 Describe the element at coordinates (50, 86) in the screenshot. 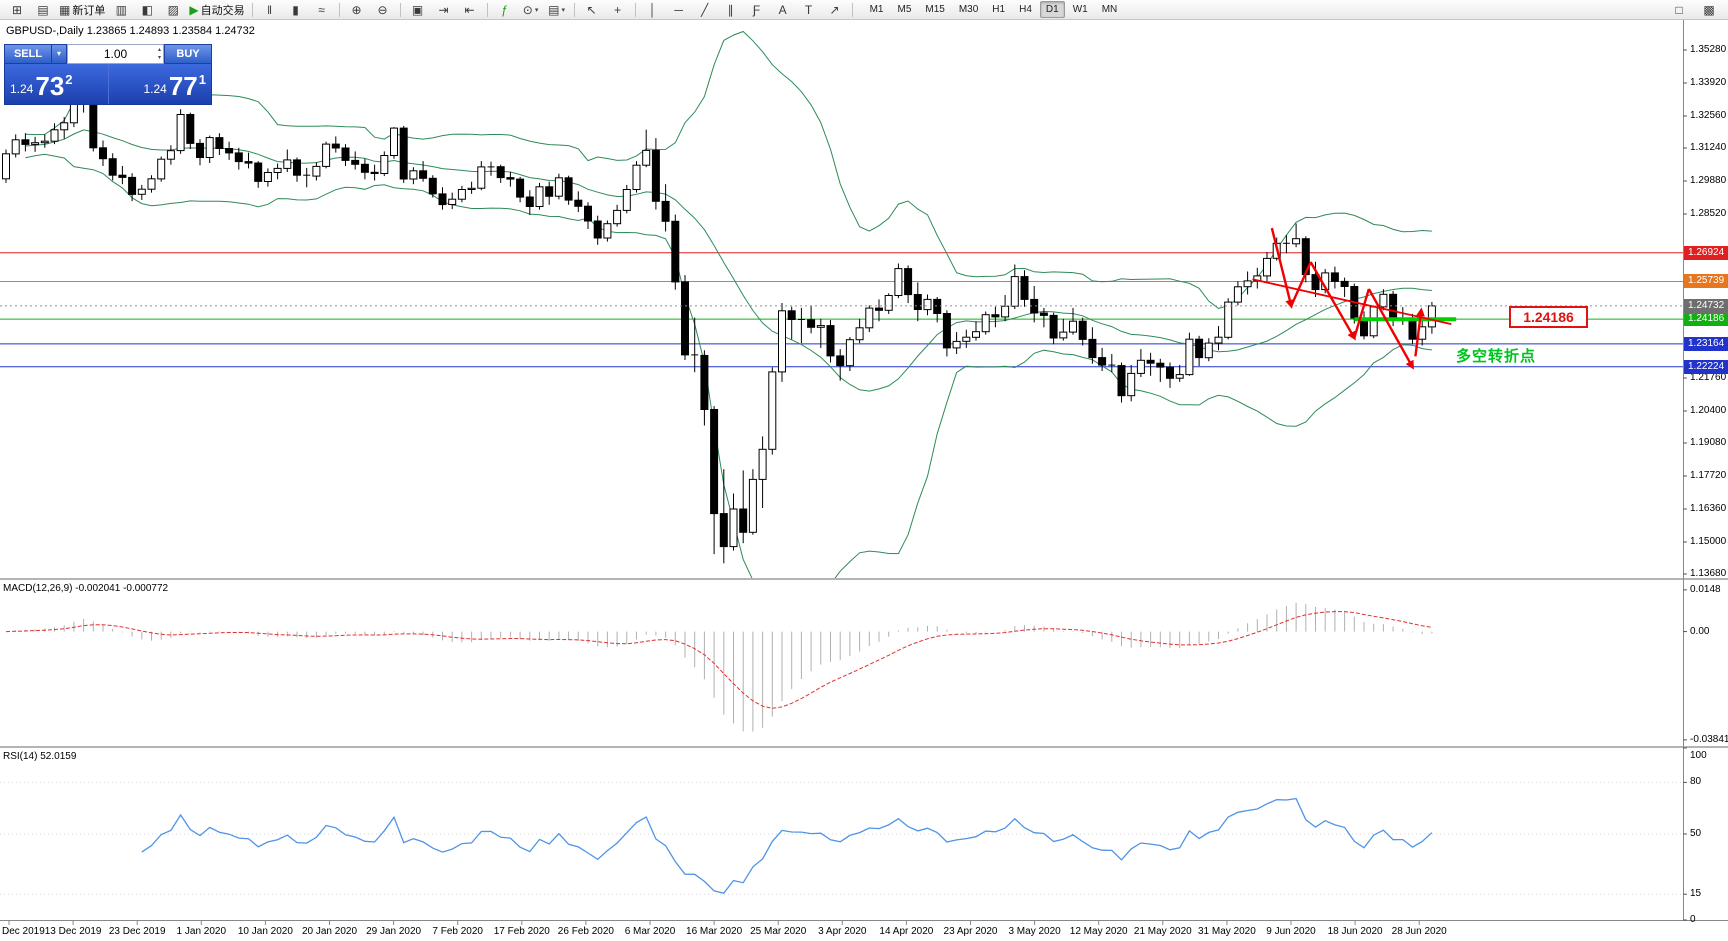

I see `sell-price-pips: 73` at that location.